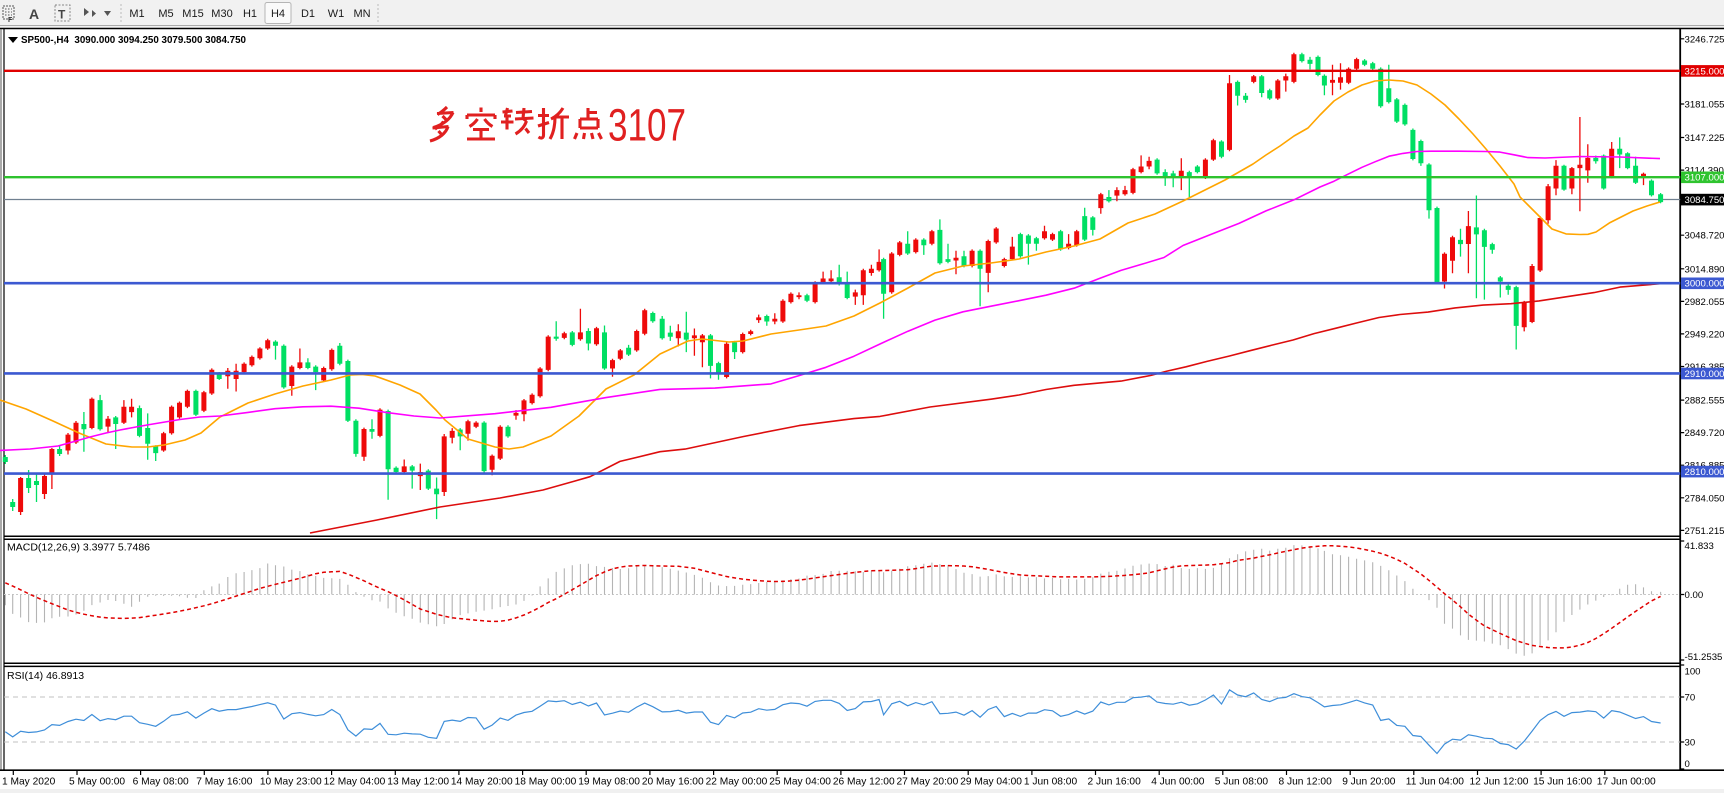 The width and height of the screenshot is (1724, 793). What do you see at coordinates (1704, 138) in the screenshot?
I see `svg-text: 3147.225` at bounding box center [1704, 138].